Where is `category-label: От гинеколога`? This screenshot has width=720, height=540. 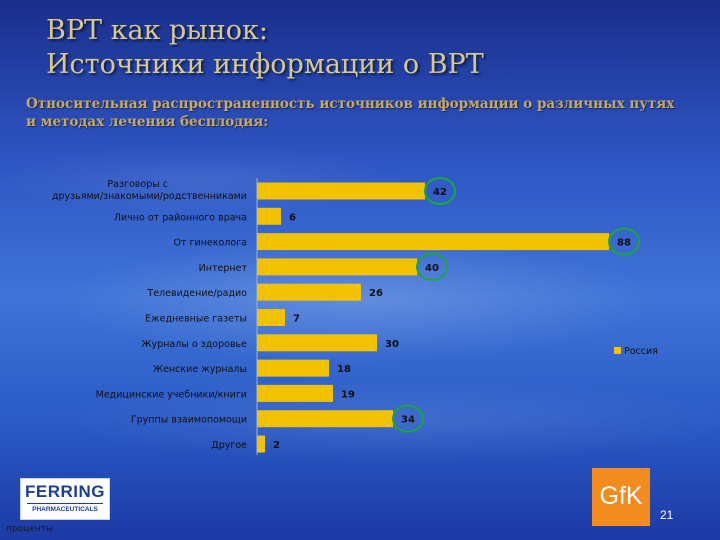 category-label: От гинеколога is located at coordinates (211, 243).